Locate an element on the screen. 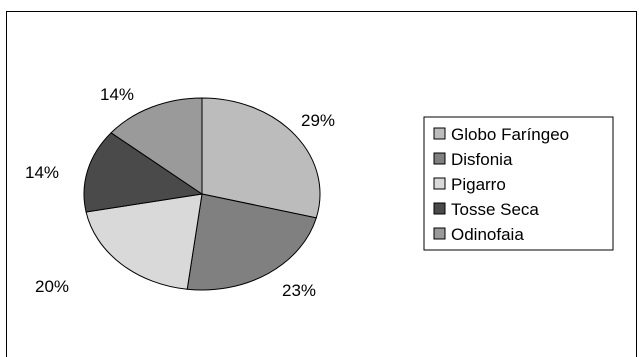 Image resolution: width=639 pixels, height=357 pixels. pie-slice-disfonia is located at coordinates (251, 242).